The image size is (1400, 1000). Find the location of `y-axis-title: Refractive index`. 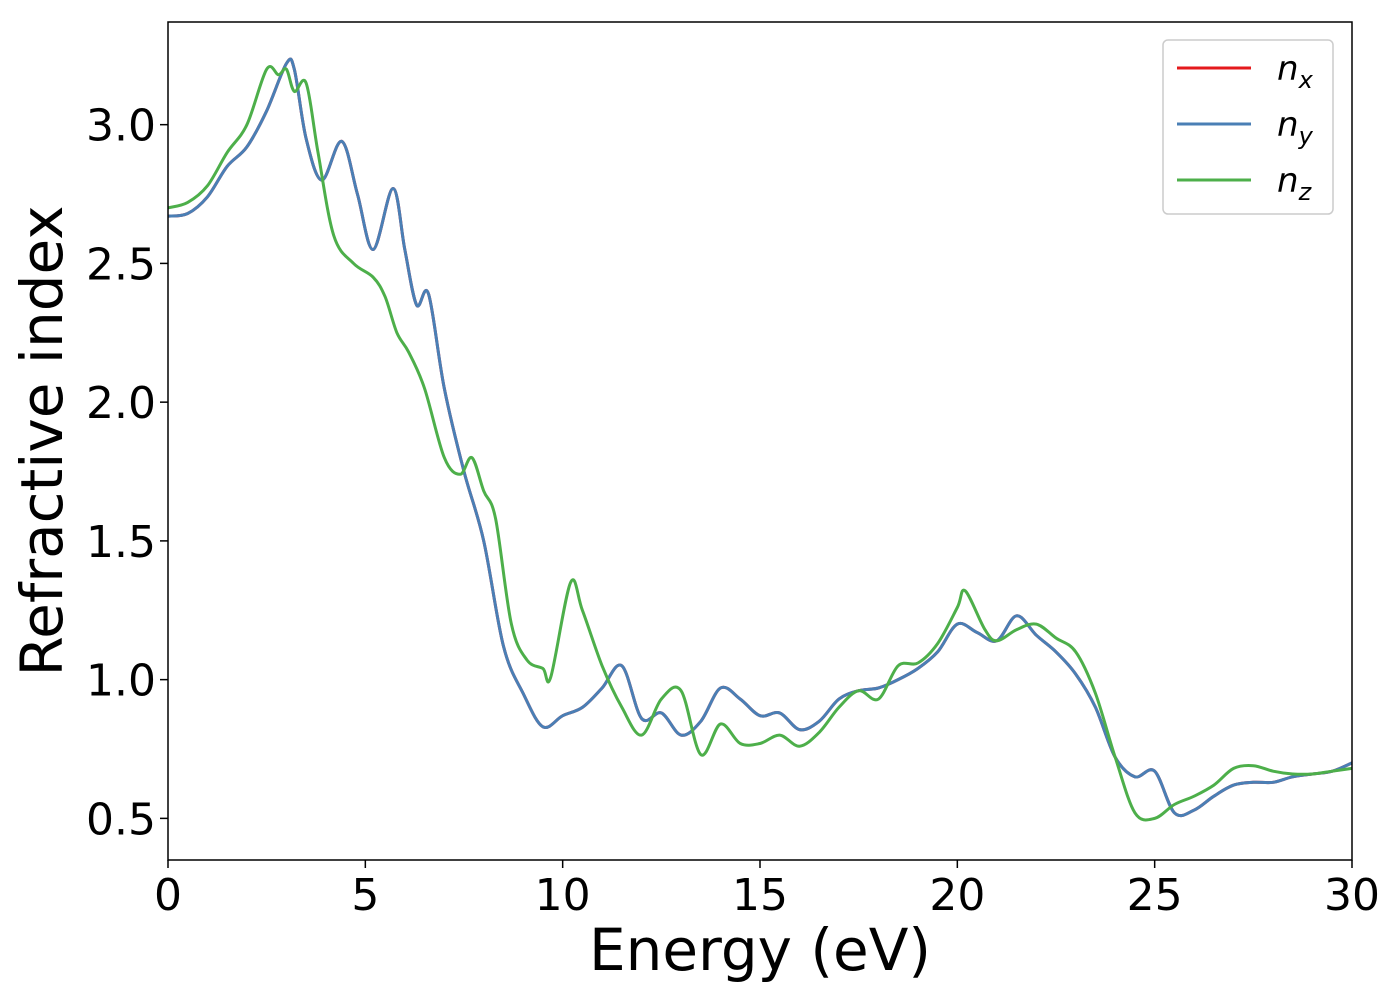

y-axis-title: Refractive index is located at coordinates (42, 440).